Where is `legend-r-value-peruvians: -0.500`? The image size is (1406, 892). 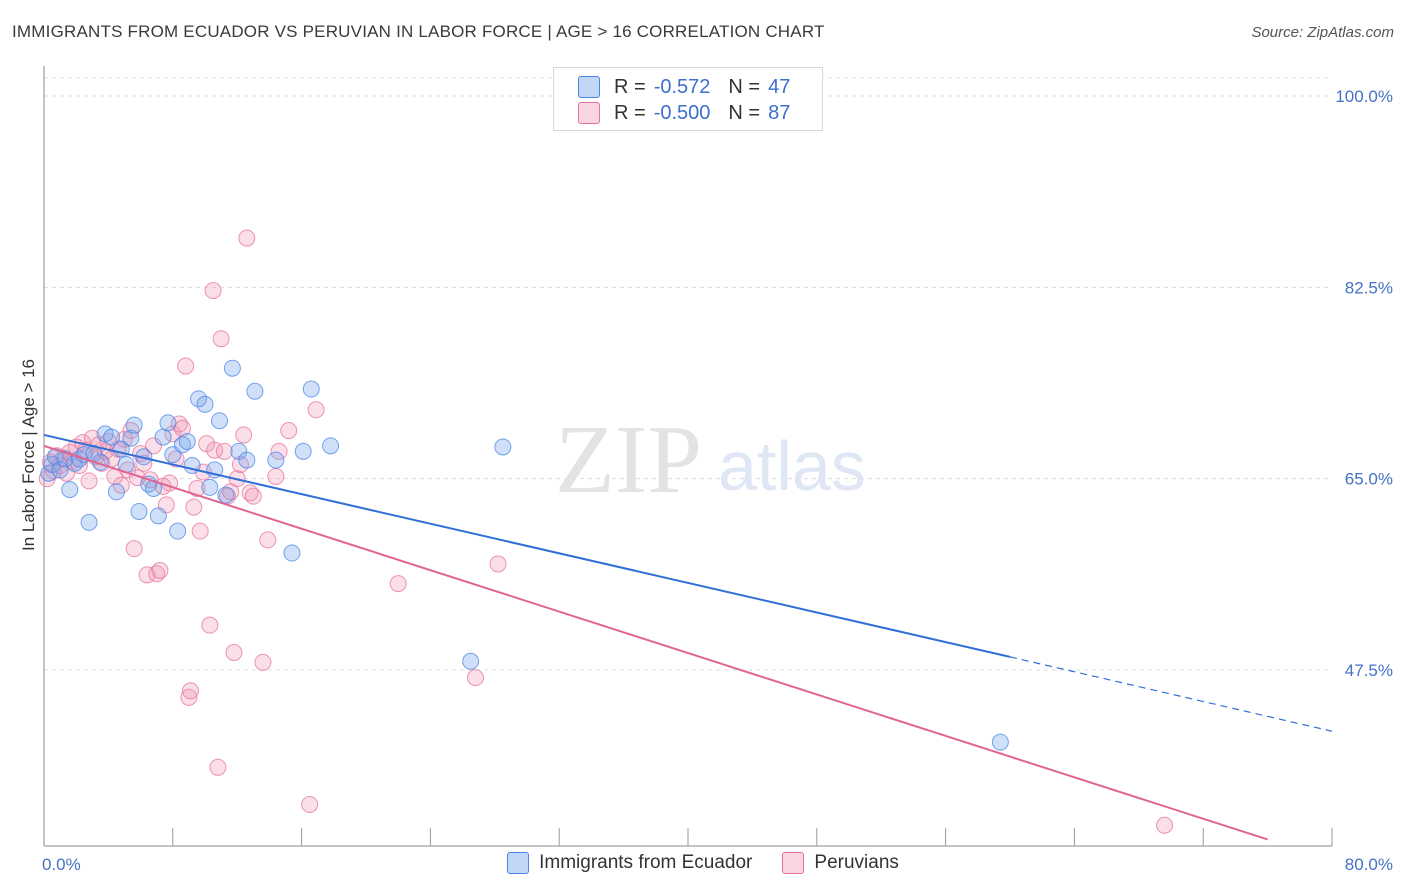
legend-r-value-peruvians: -0.500 is located at coordinates (682, 112).